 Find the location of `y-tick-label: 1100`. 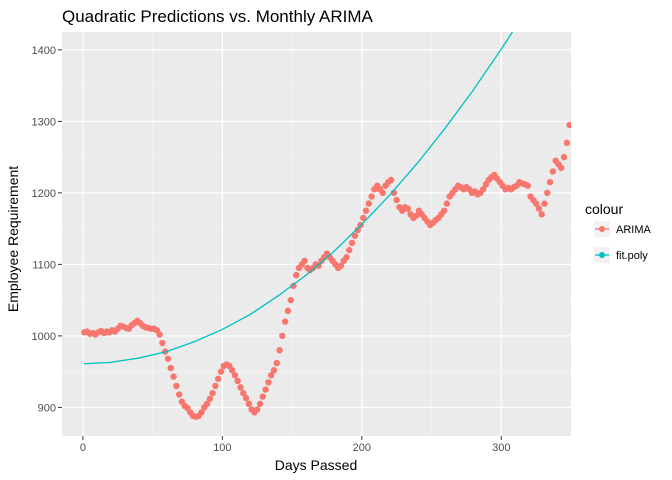

y-tick-label: 1100 is located at coordinates (44, 265).